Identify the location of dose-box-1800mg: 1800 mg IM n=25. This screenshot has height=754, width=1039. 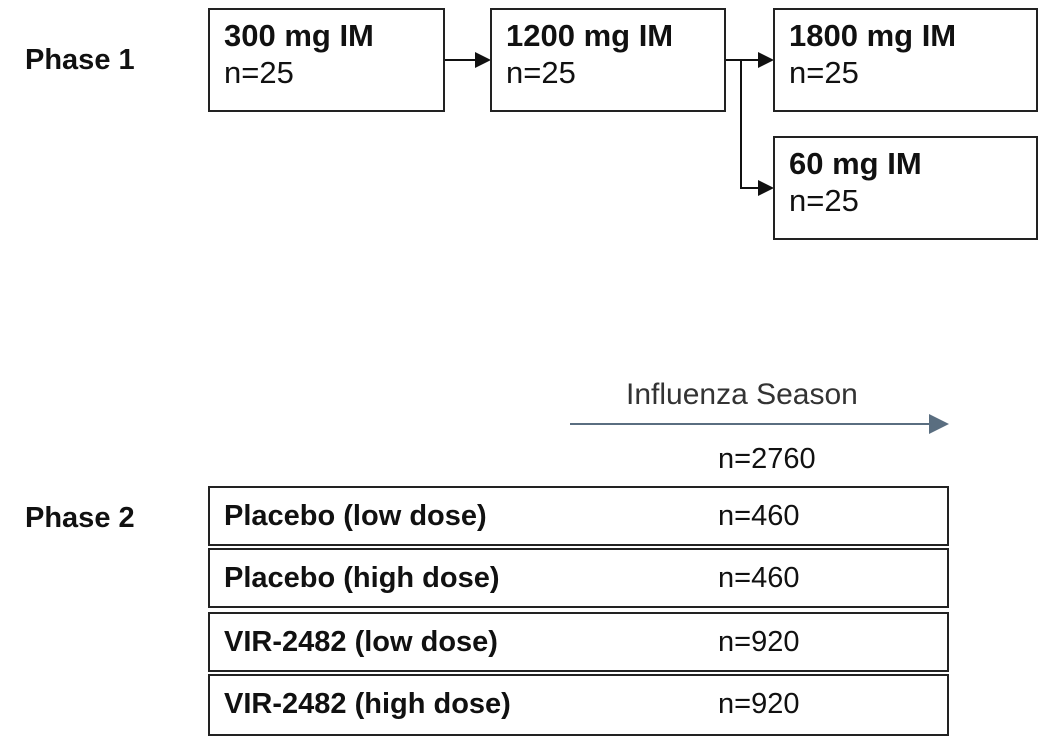
(905, 60).